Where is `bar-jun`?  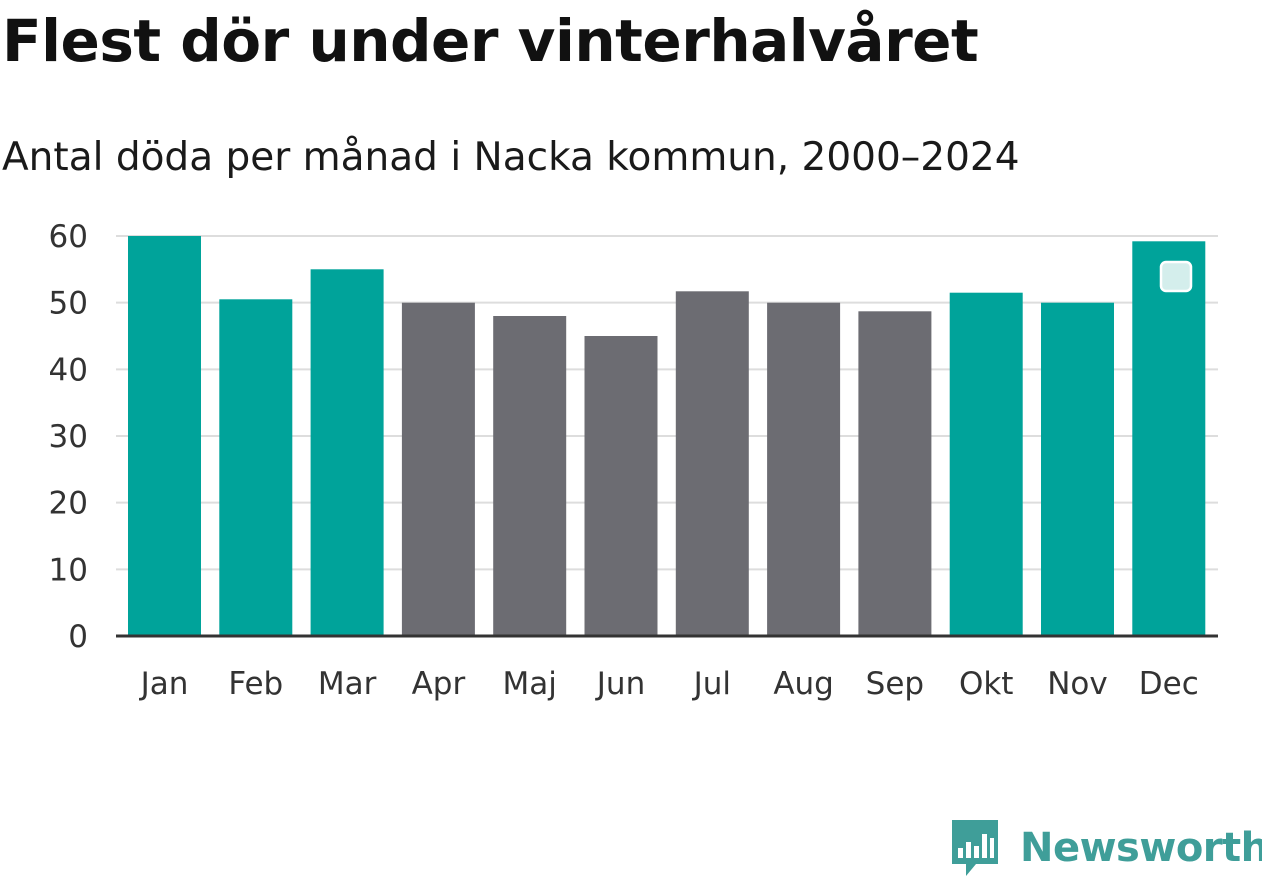
bar-jun is located at coordinates (621, 486).